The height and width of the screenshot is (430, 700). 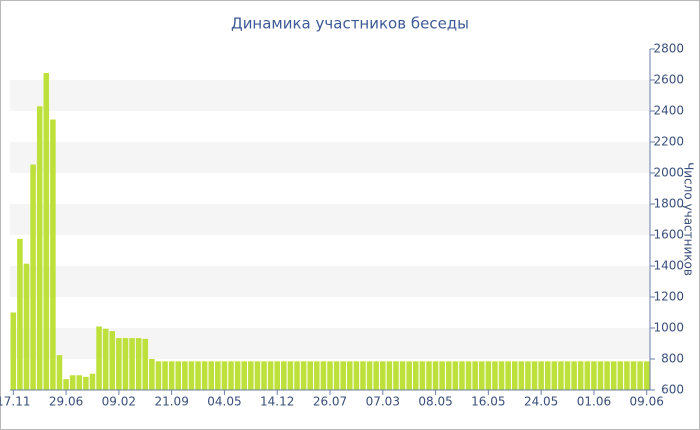 I want to click on x-tick-label: 21.09, so click(x=171, y=402).